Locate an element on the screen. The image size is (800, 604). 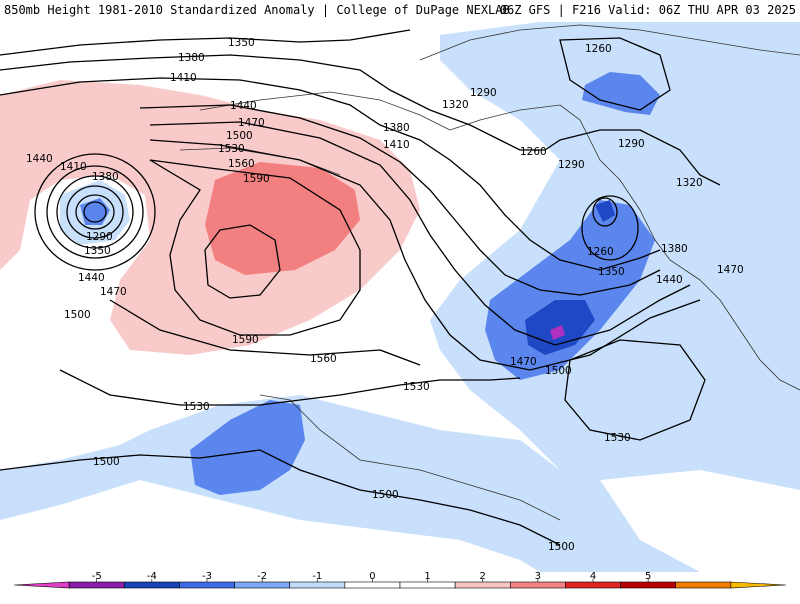
colorbar-tick-label: -4 is located at coordinates (152, 577).